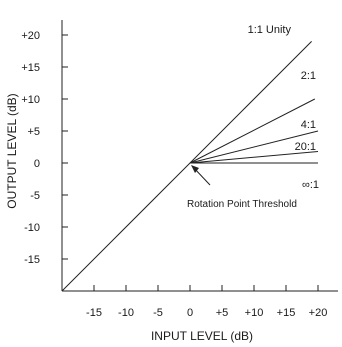  Describe the element at coordinates (33, 132) in the screenshot. I see `y-tick-label: +5` at that location.